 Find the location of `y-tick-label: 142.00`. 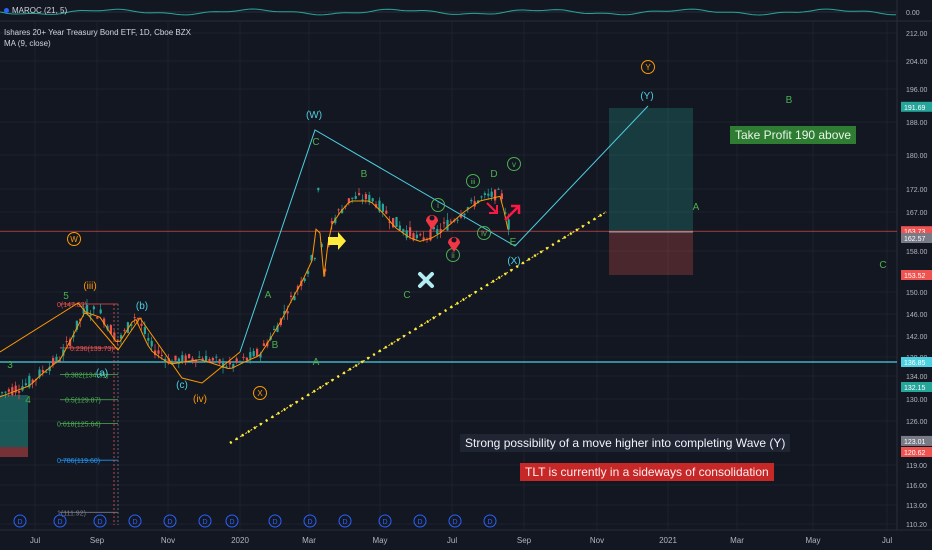

y-tick-label: 142.00 is located at coordinates (917, 337).